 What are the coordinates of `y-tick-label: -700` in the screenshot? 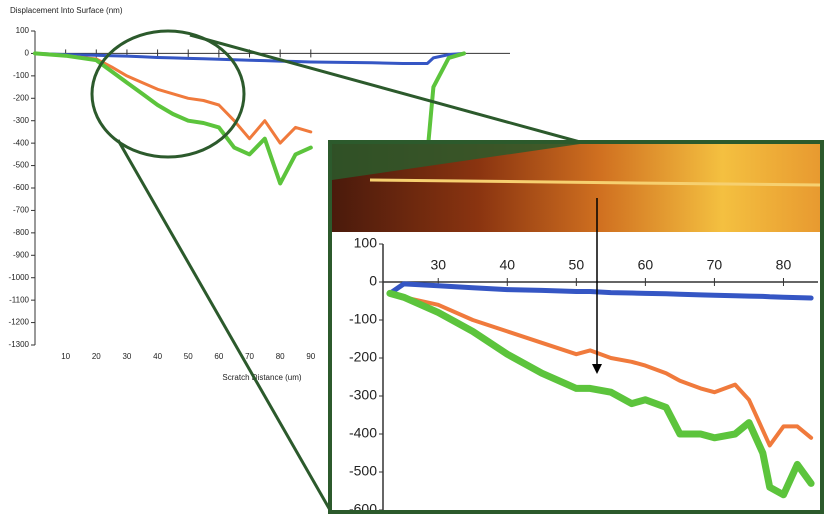 It's located at (21, 210).